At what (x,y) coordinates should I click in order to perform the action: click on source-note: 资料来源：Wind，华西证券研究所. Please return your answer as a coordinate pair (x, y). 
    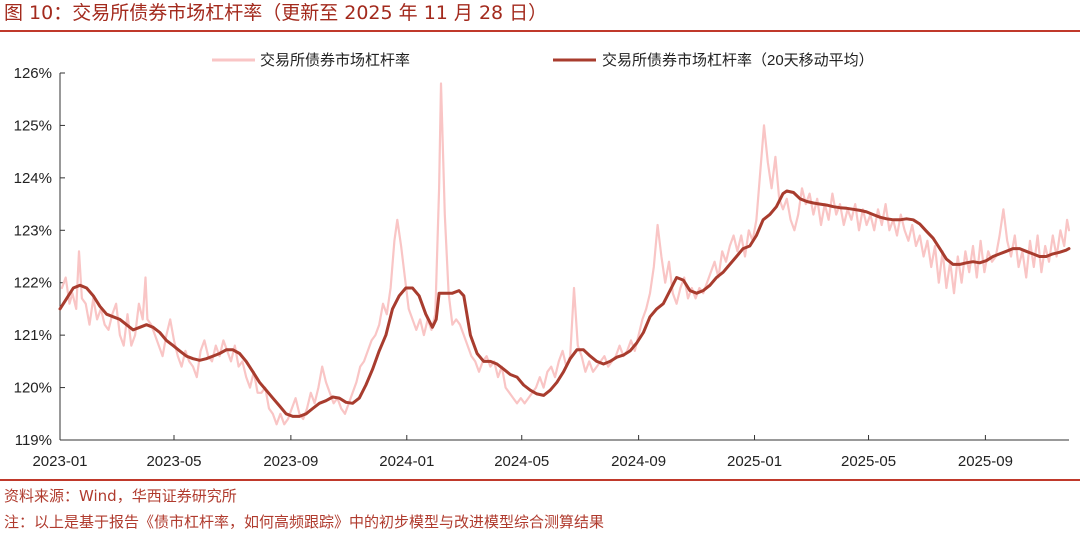
    Looking at the image, I should click on (120, 496).